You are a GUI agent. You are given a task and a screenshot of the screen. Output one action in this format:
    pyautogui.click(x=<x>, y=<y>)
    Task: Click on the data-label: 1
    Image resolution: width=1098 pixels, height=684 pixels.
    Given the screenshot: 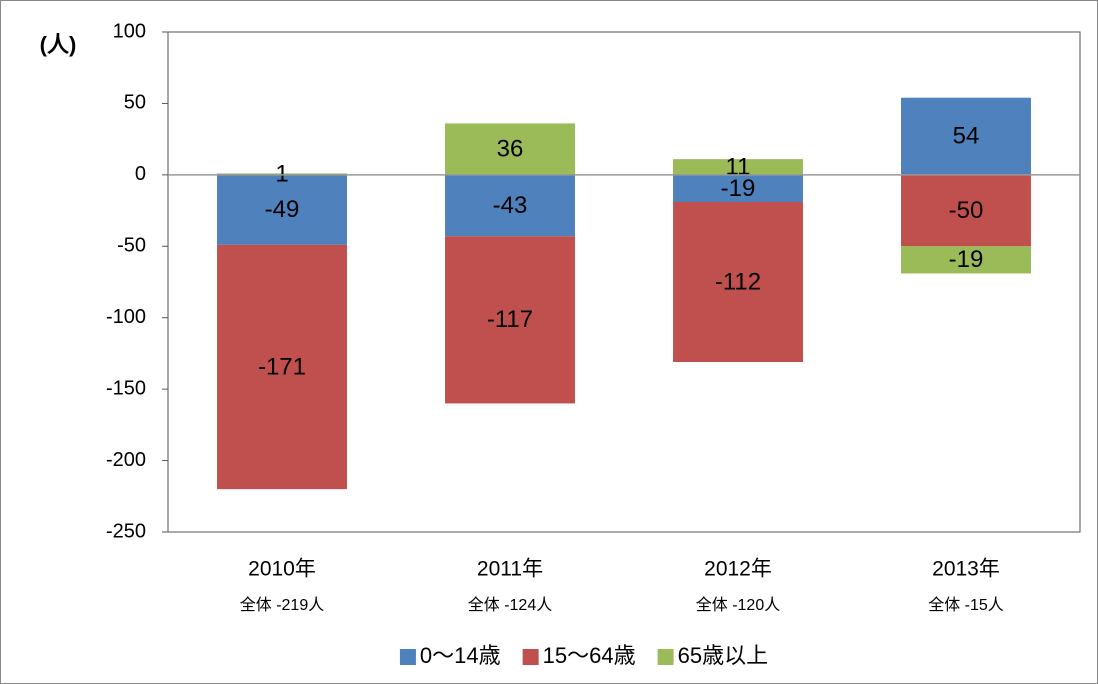 What is the action you would take?
    pyautogui.click(x=281, y=173)
    